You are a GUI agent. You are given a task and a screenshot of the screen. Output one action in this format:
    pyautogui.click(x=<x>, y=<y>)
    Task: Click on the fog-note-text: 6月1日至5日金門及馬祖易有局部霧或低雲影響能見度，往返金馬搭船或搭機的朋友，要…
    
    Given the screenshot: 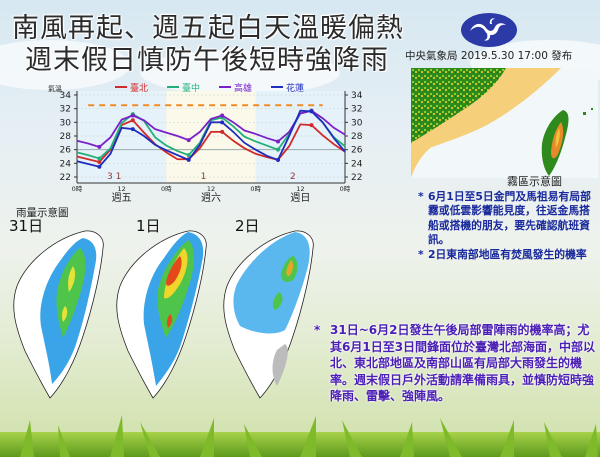 What is the action you would take?
    pyautogui.click(x=509, y=218)
    